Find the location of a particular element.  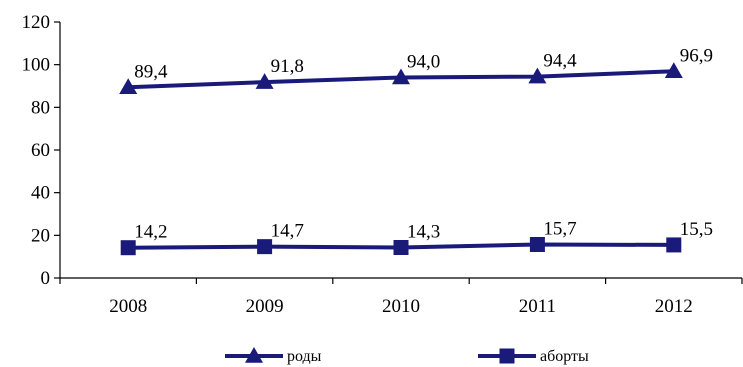

data-label: 14,3 is located at coordinates (423, 231).